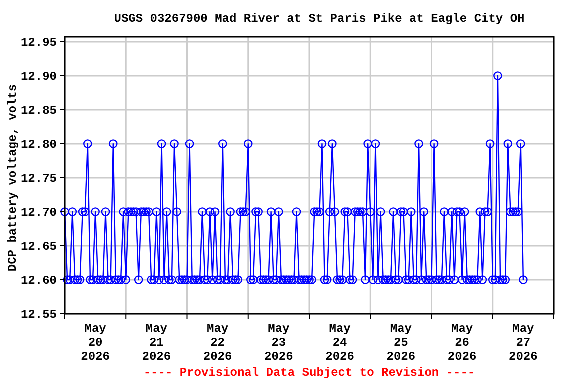 The width and height of the screenshot is (576, 384). Describe the element at coordinates (38, 43) in the screenshot. I see `y-tick-label: 12.95` at that location.